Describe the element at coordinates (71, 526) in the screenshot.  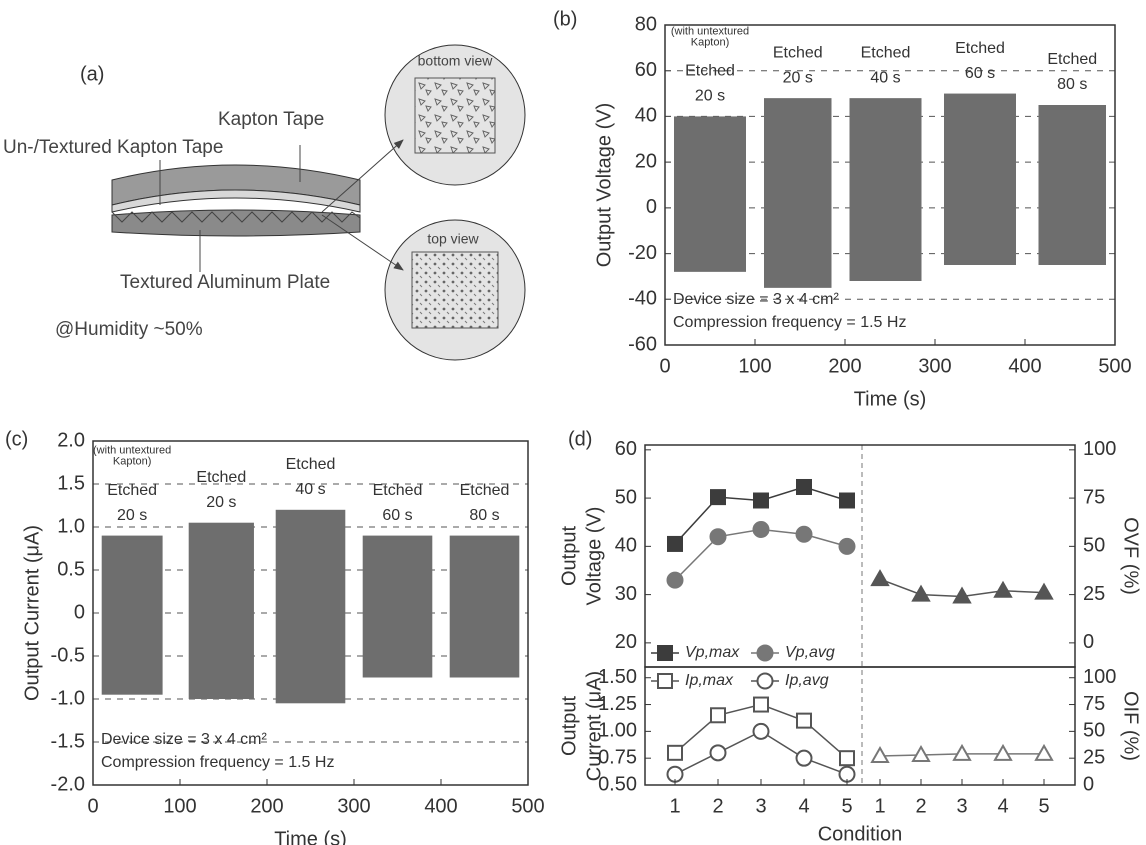
I see `y-tick-label: 1.0` at that location.